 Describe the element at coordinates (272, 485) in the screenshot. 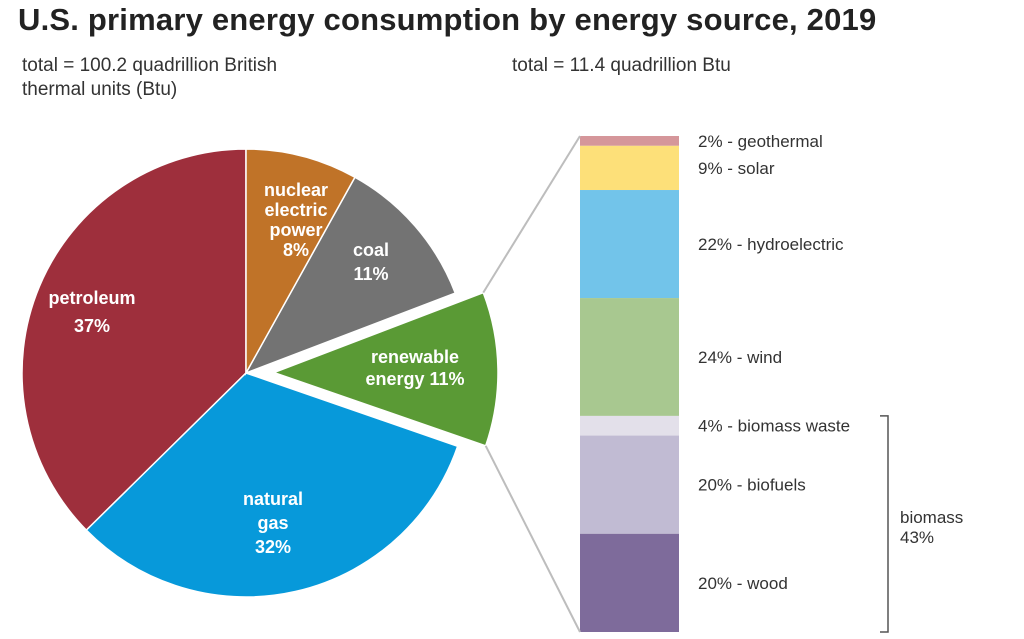

I see `pie-slice-natural-gas` at that location.